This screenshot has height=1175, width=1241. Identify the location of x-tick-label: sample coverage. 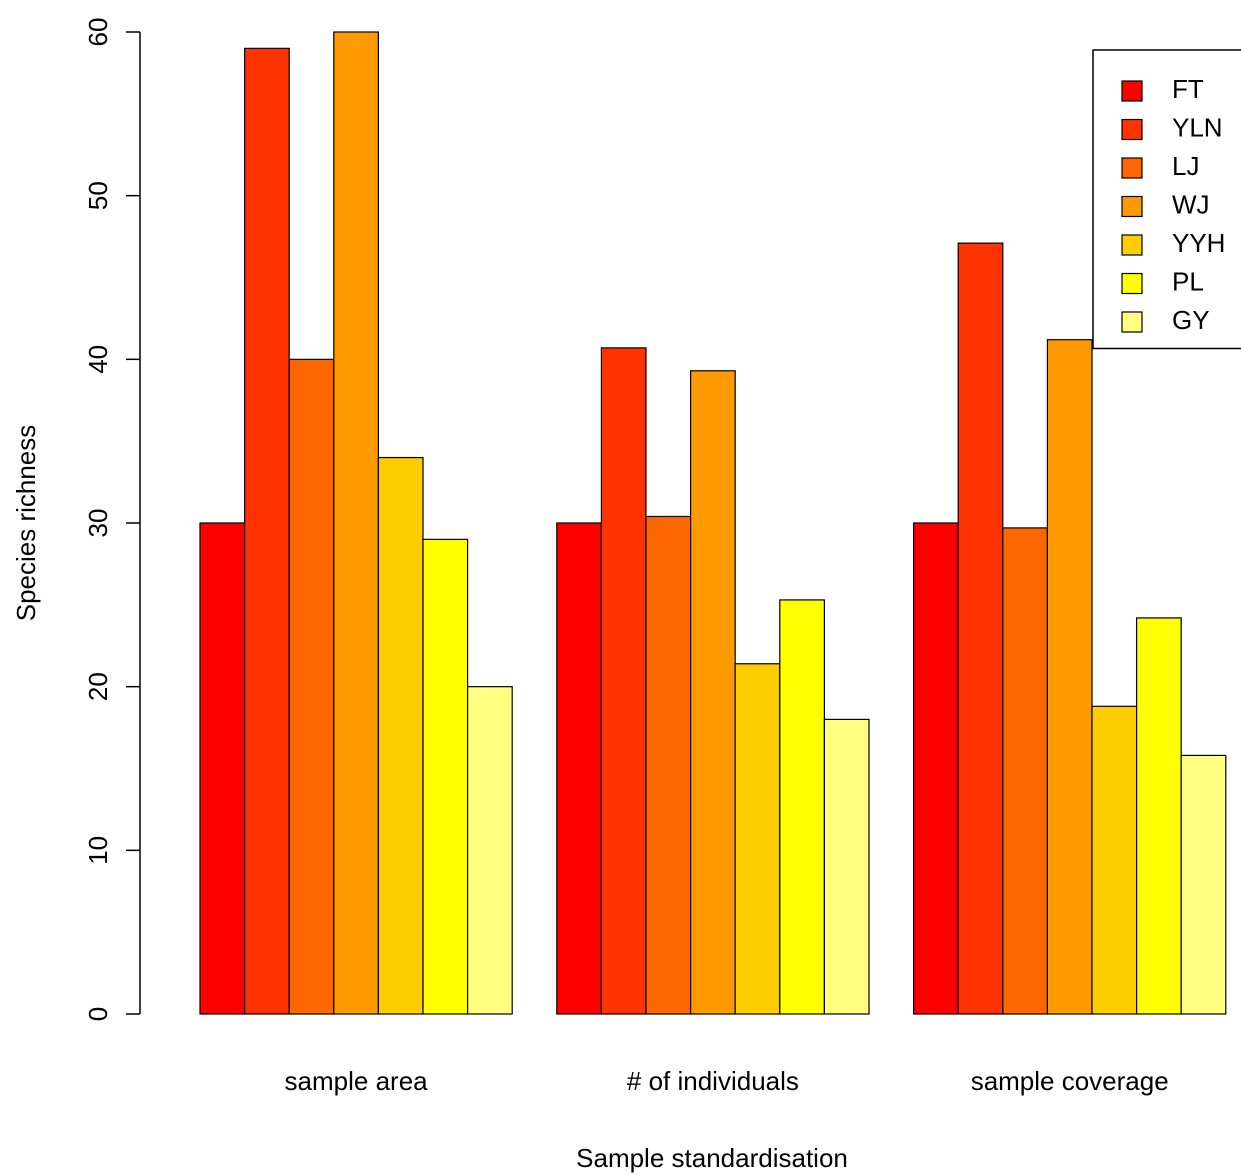
(1070, 1081).